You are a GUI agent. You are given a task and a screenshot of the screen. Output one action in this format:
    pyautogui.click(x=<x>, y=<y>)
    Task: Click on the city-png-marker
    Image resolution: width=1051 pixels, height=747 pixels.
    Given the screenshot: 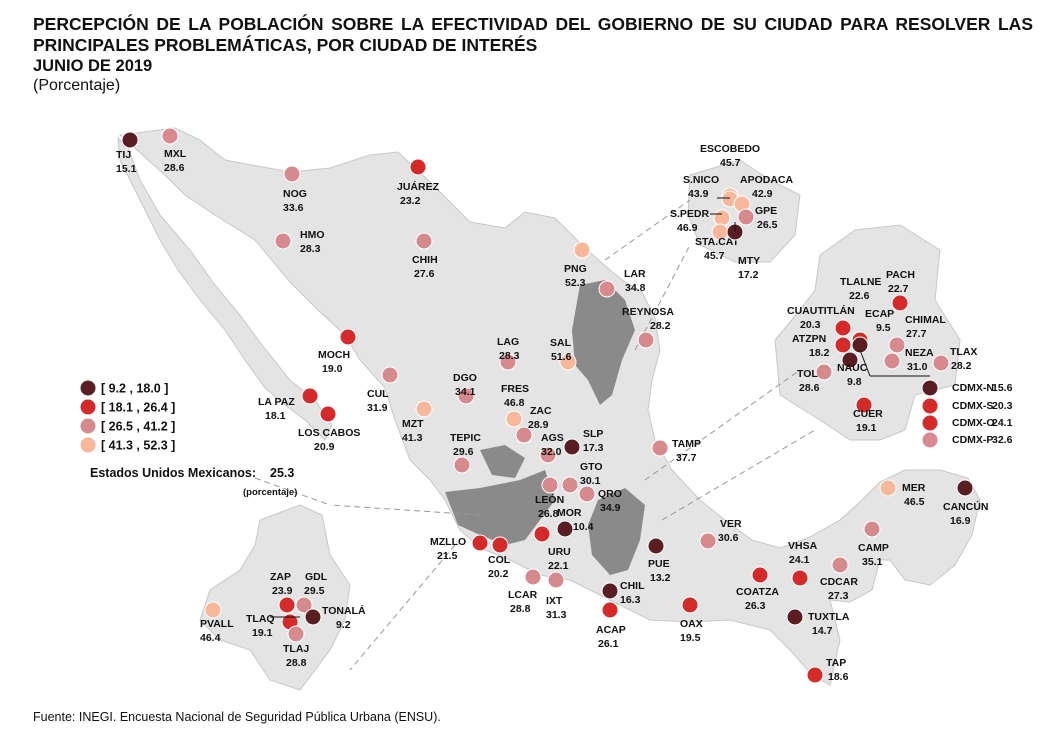 What is the action you would take?
    pyautogui.click(x=582, y=250)
    